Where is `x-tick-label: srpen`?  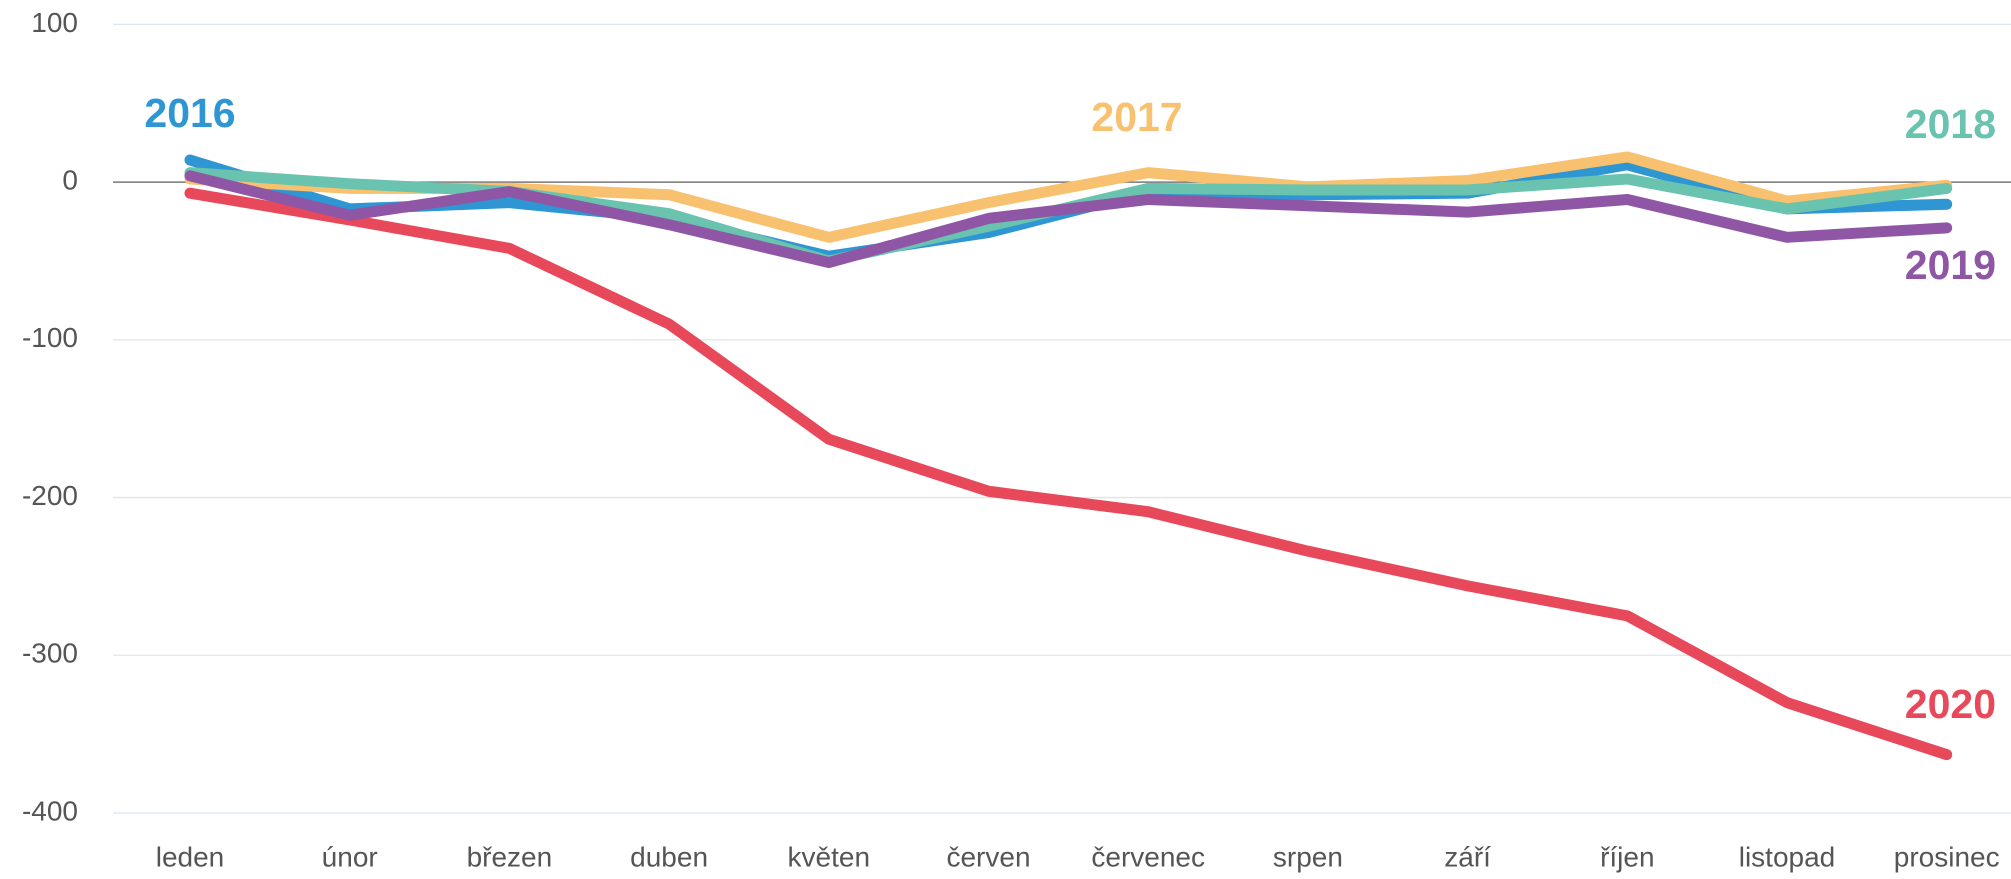
x-tick-label: srpen is located at coordinates (1308, 856).